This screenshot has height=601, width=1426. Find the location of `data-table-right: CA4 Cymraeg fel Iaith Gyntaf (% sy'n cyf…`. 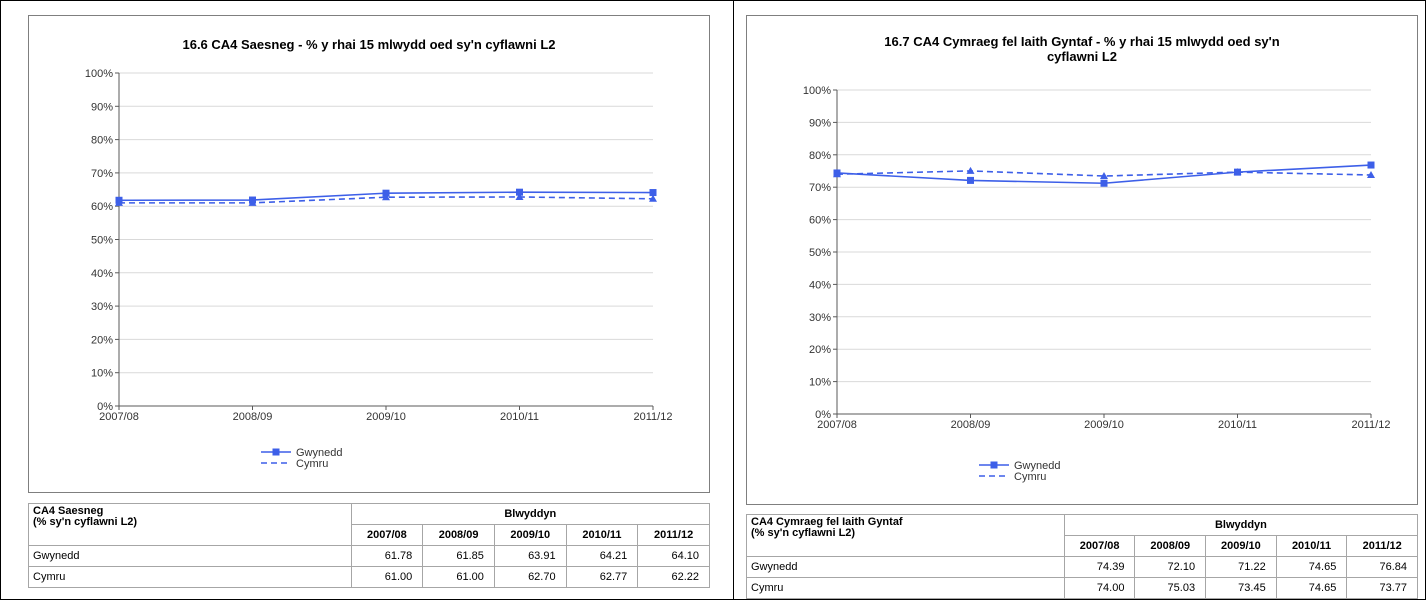

data-table-right: CA4 Cymraeg fel Iaith Gyntaf (% sy'n cyf… is located at coordinates (1082, 556).